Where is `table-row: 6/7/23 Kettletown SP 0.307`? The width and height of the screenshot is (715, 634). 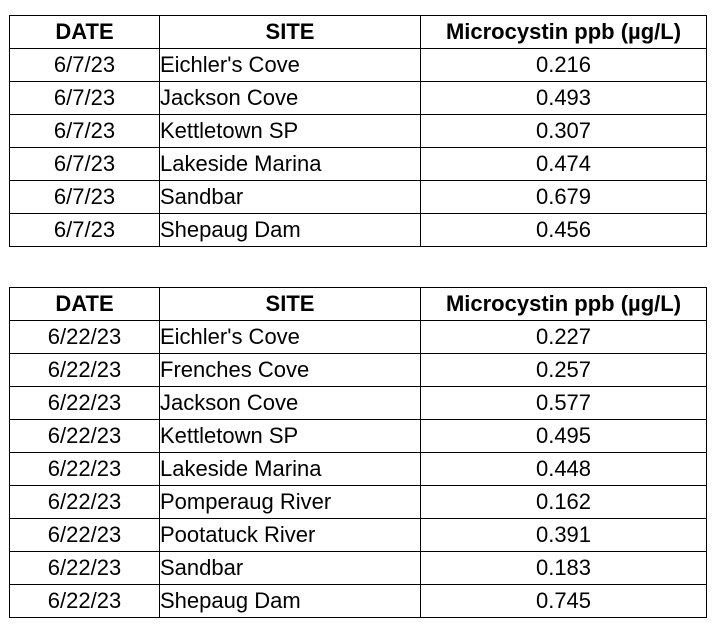 table-row: 6/7/23 Kettletown SP 0.307 is located at coordinates (358, 131).